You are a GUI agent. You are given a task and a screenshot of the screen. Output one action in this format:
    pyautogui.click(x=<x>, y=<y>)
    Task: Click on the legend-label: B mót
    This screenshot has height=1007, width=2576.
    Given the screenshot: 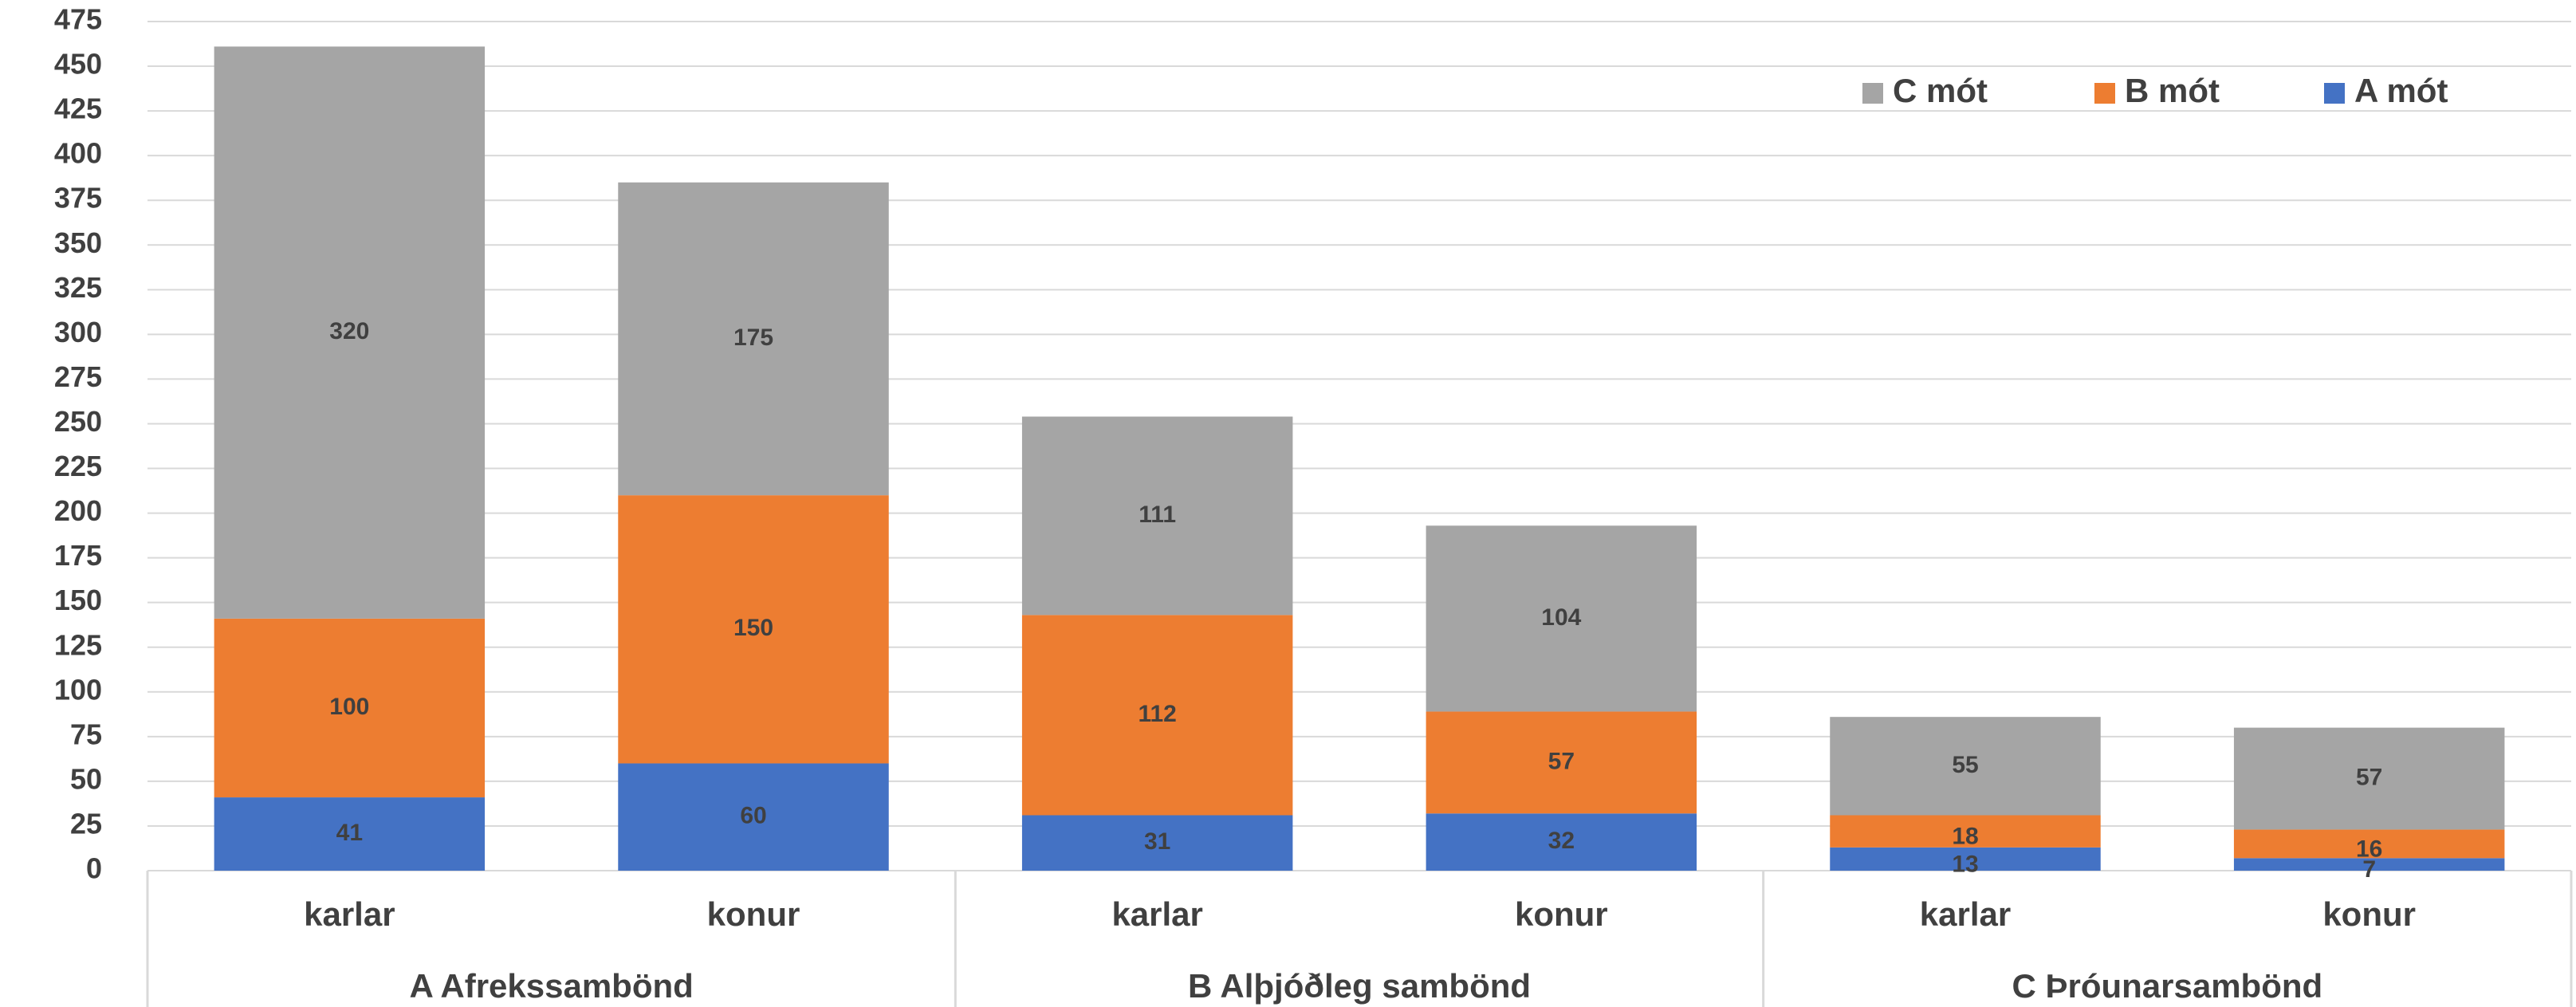 What is the action you would take?
    pyautogui.click(x=2172, y=90)
    